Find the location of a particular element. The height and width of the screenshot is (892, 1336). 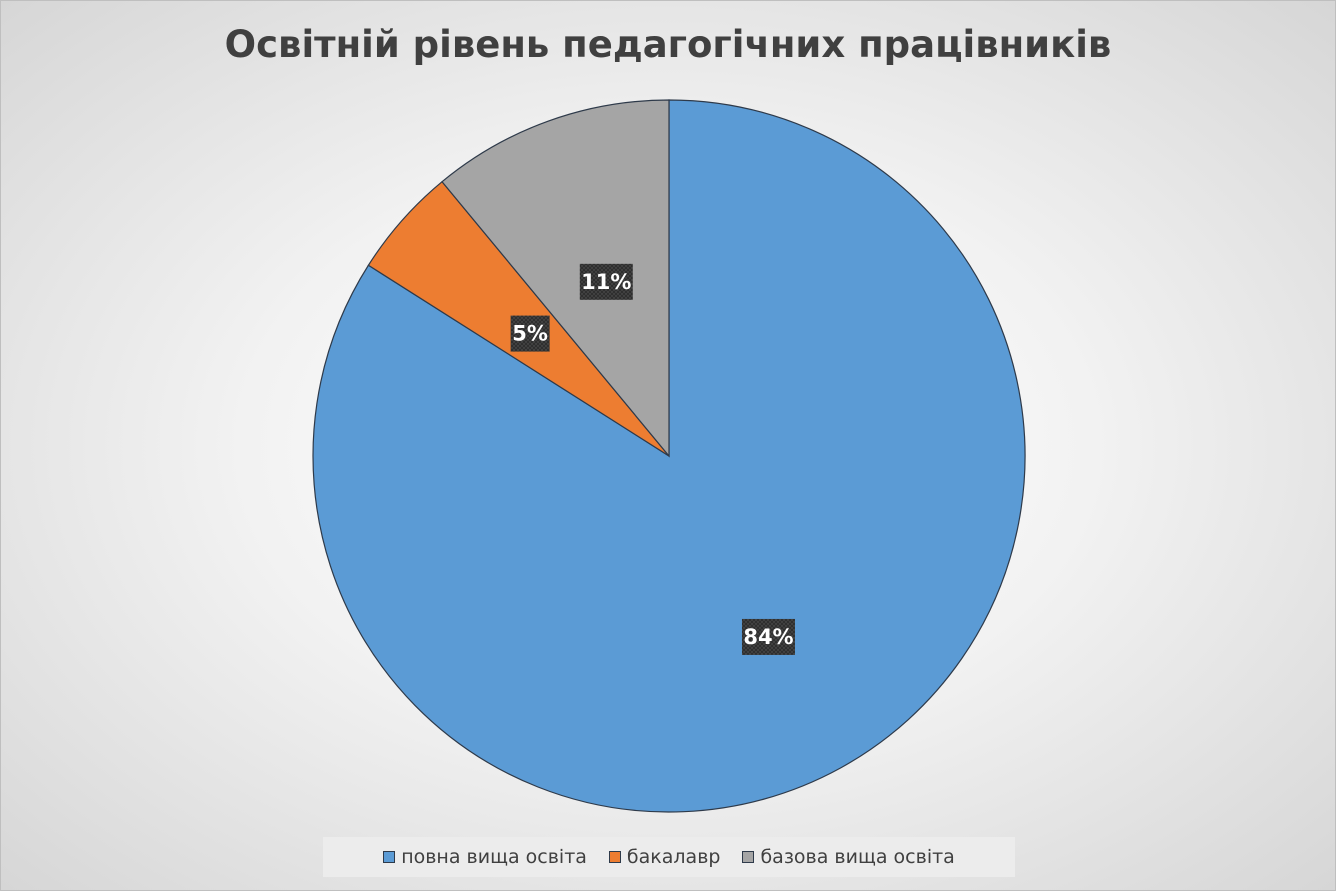

data-label-84: 84% is located at coordinates (768, 636).